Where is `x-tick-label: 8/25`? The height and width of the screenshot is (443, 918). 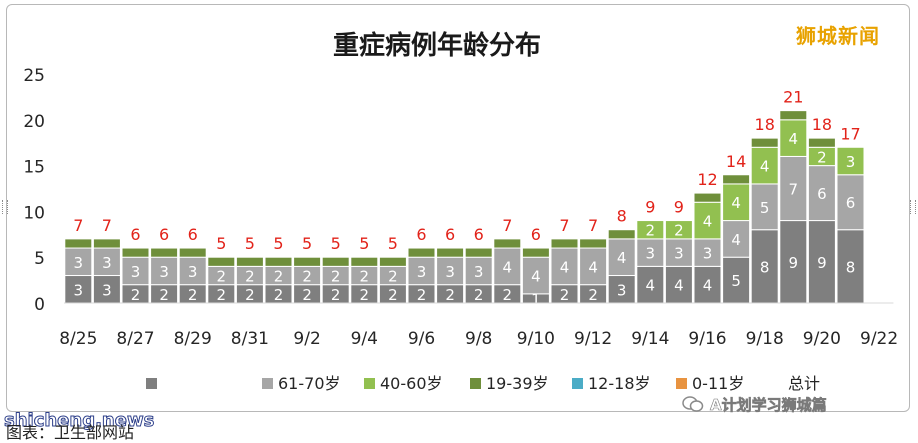
x-tick-label: 8/25 is located at coordinates (78, 339).